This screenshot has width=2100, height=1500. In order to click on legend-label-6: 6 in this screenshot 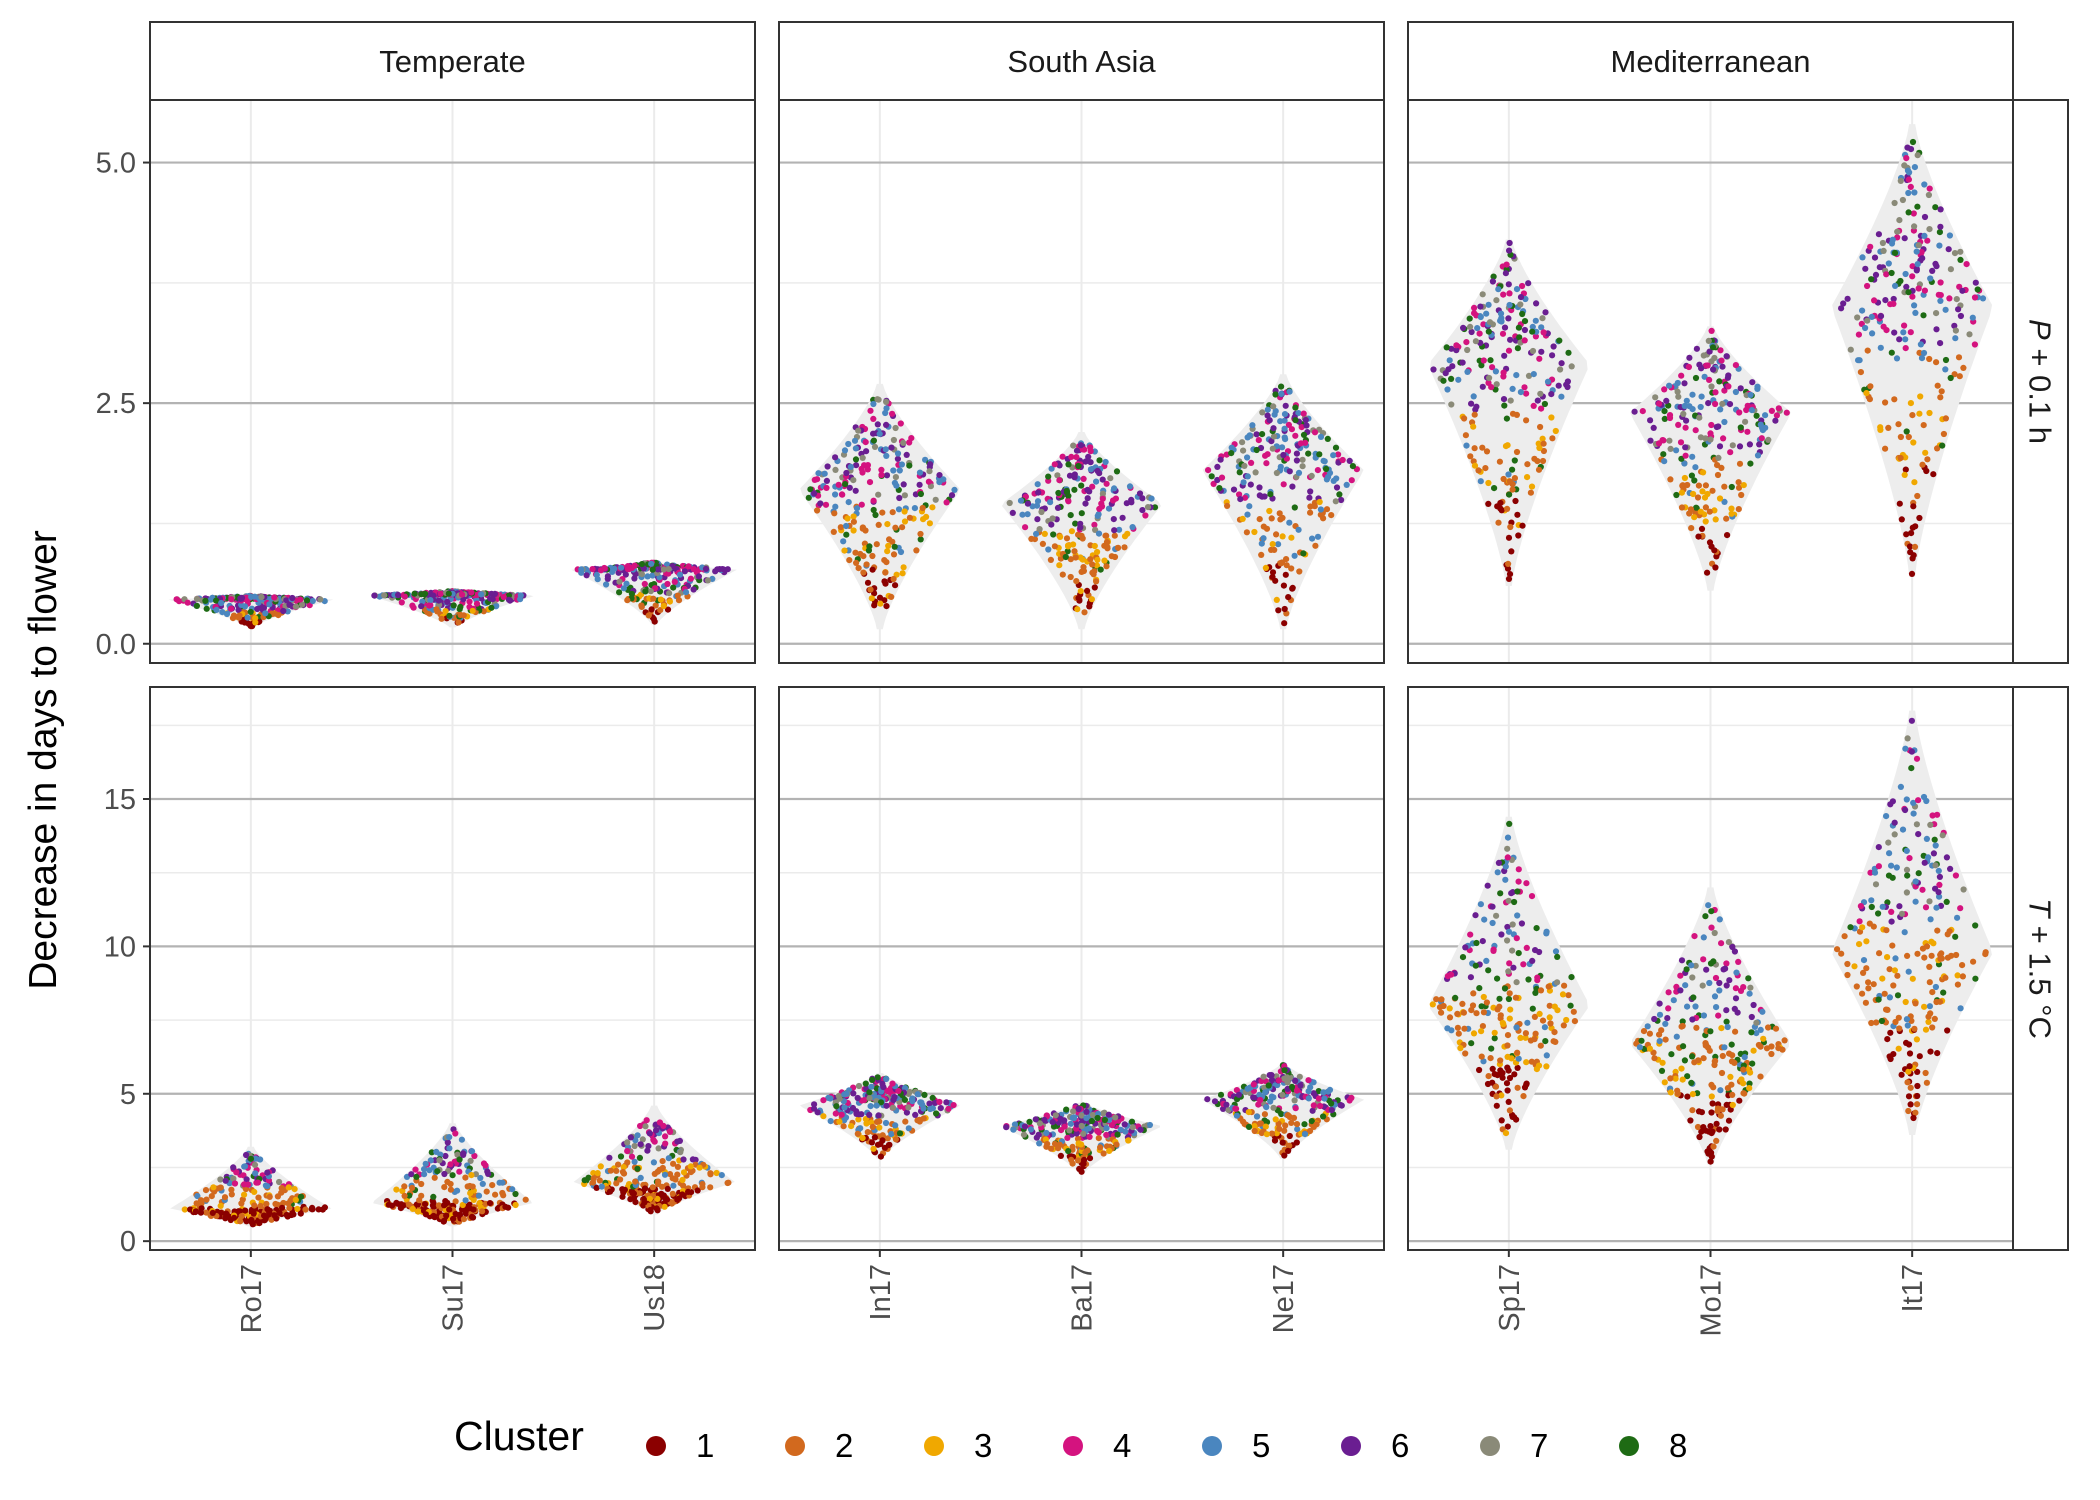, I will do `click(1400, 1445)`.